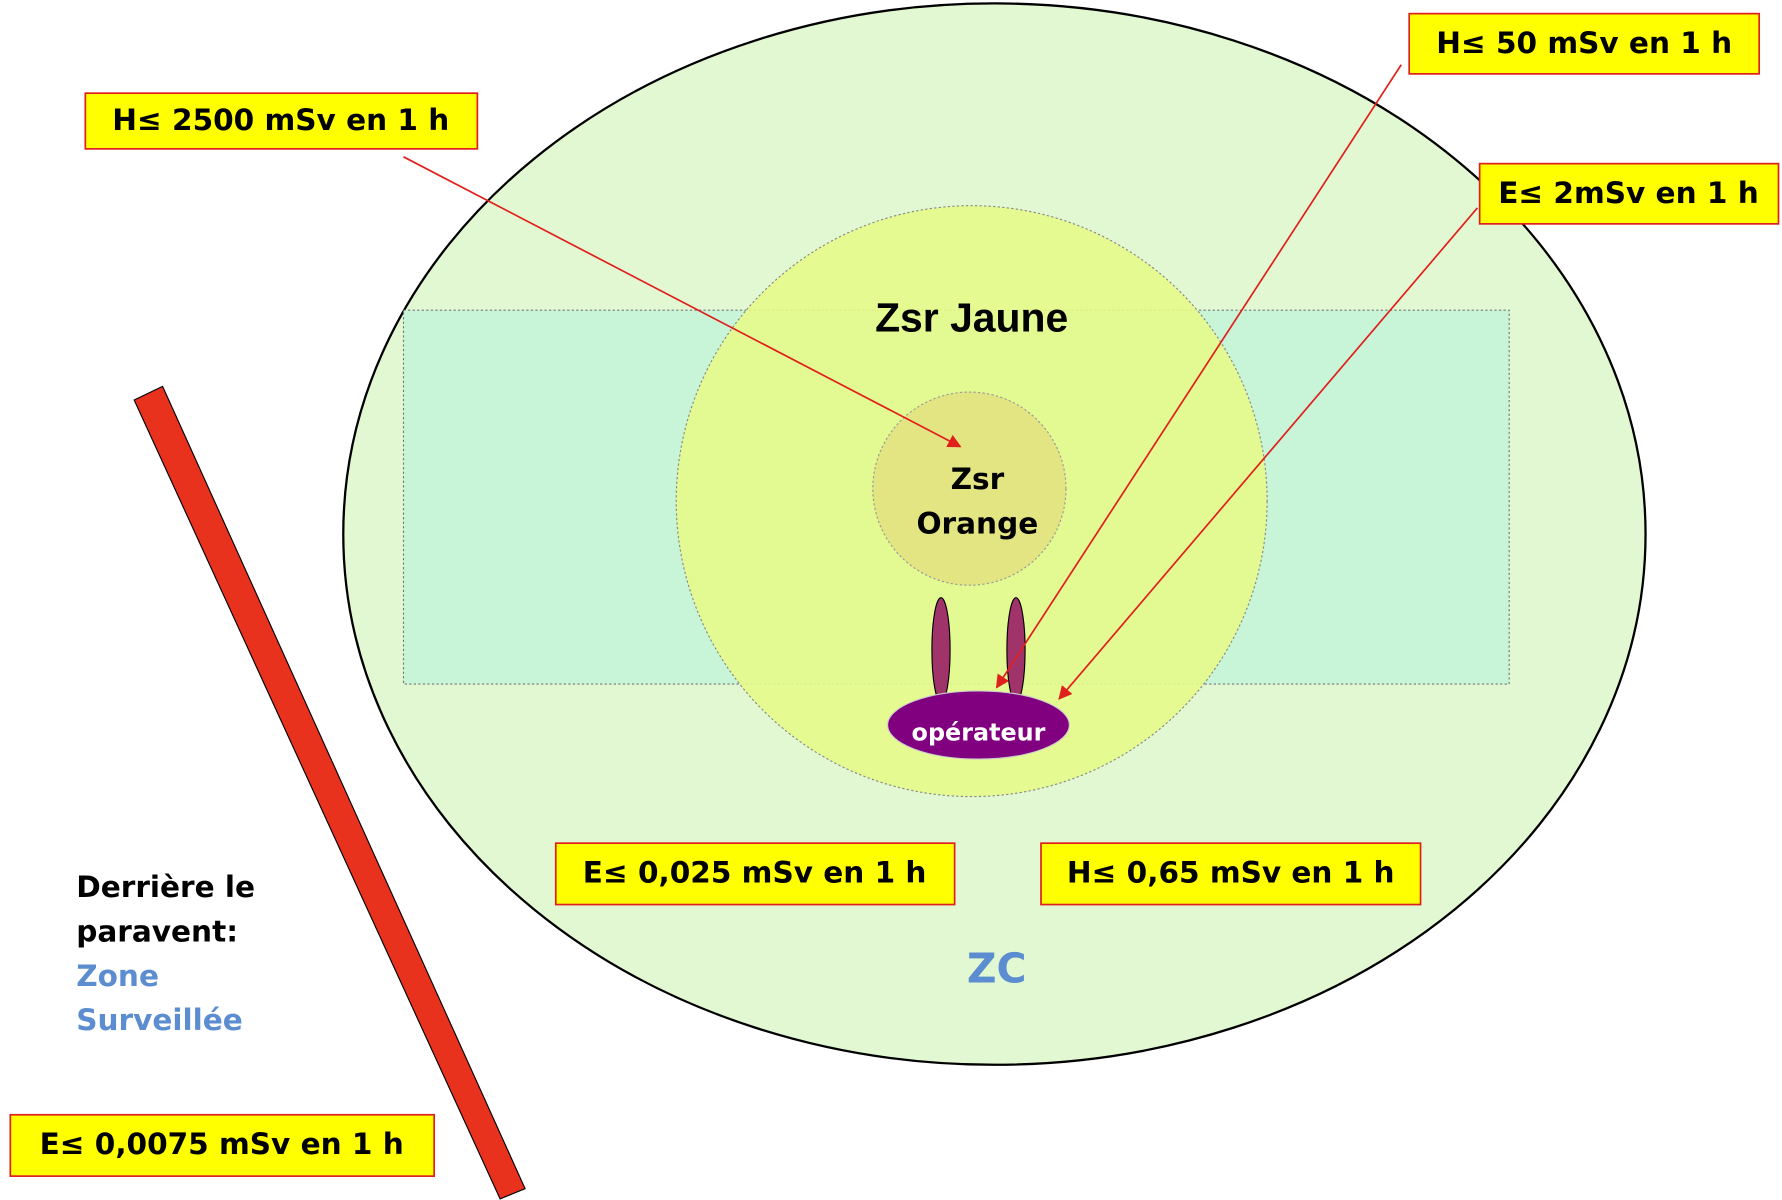  I want to click on dose-text: E≤ 0,0075 mSv en 1 h, so click(222, 1144).